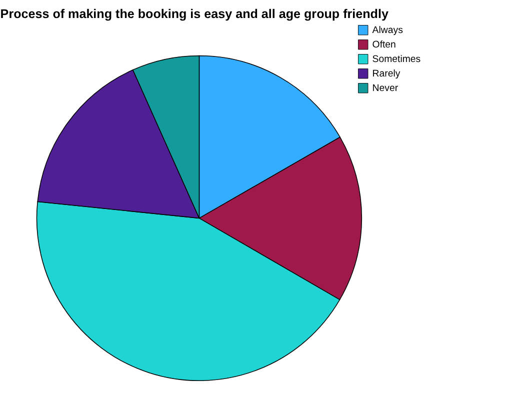  Describe the element at coordinates (385, 88) in the screenshot. I see `legend-label: Never` at that location.